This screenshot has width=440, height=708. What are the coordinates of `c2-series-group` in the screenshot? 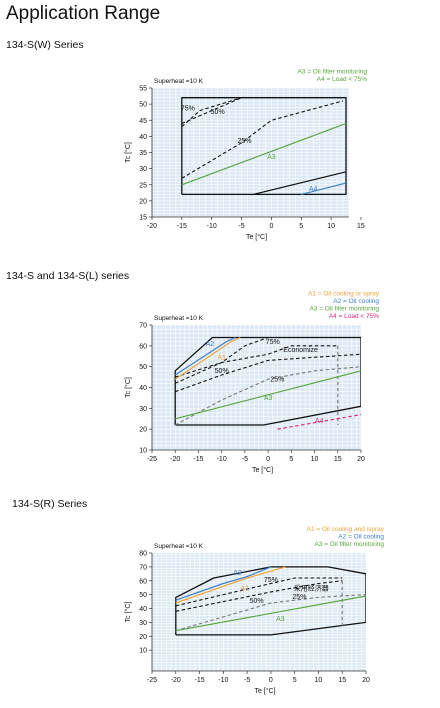 It's located at (270, 601).